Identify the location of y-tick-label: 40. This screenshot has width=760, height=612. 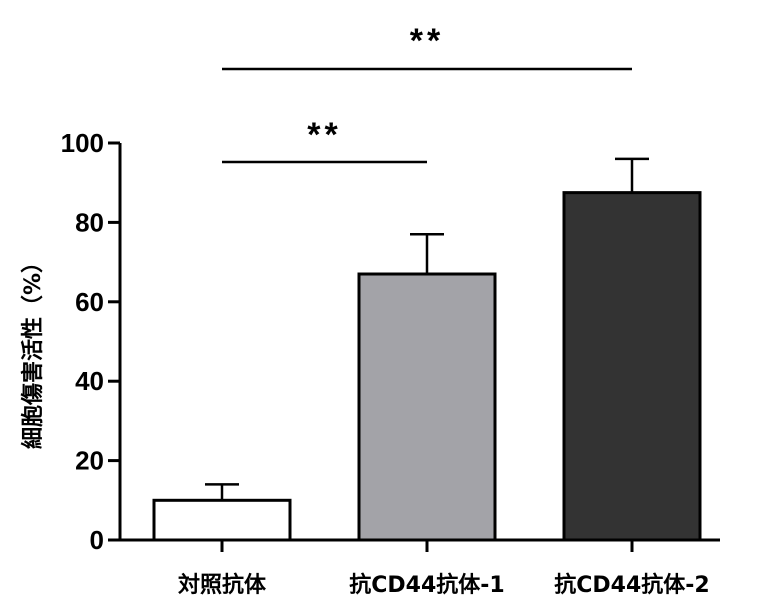
(89, 381).